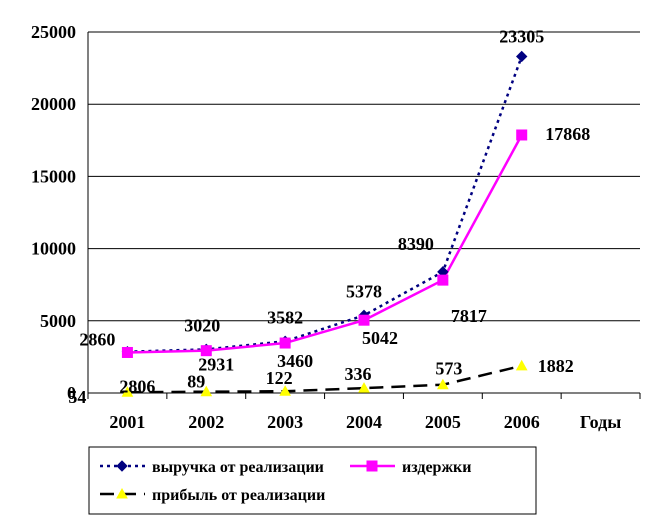  What do you see at coordinates (469, 316) in the screenshot?
I see `data-label: 7817` at bounding box center [469, 316].